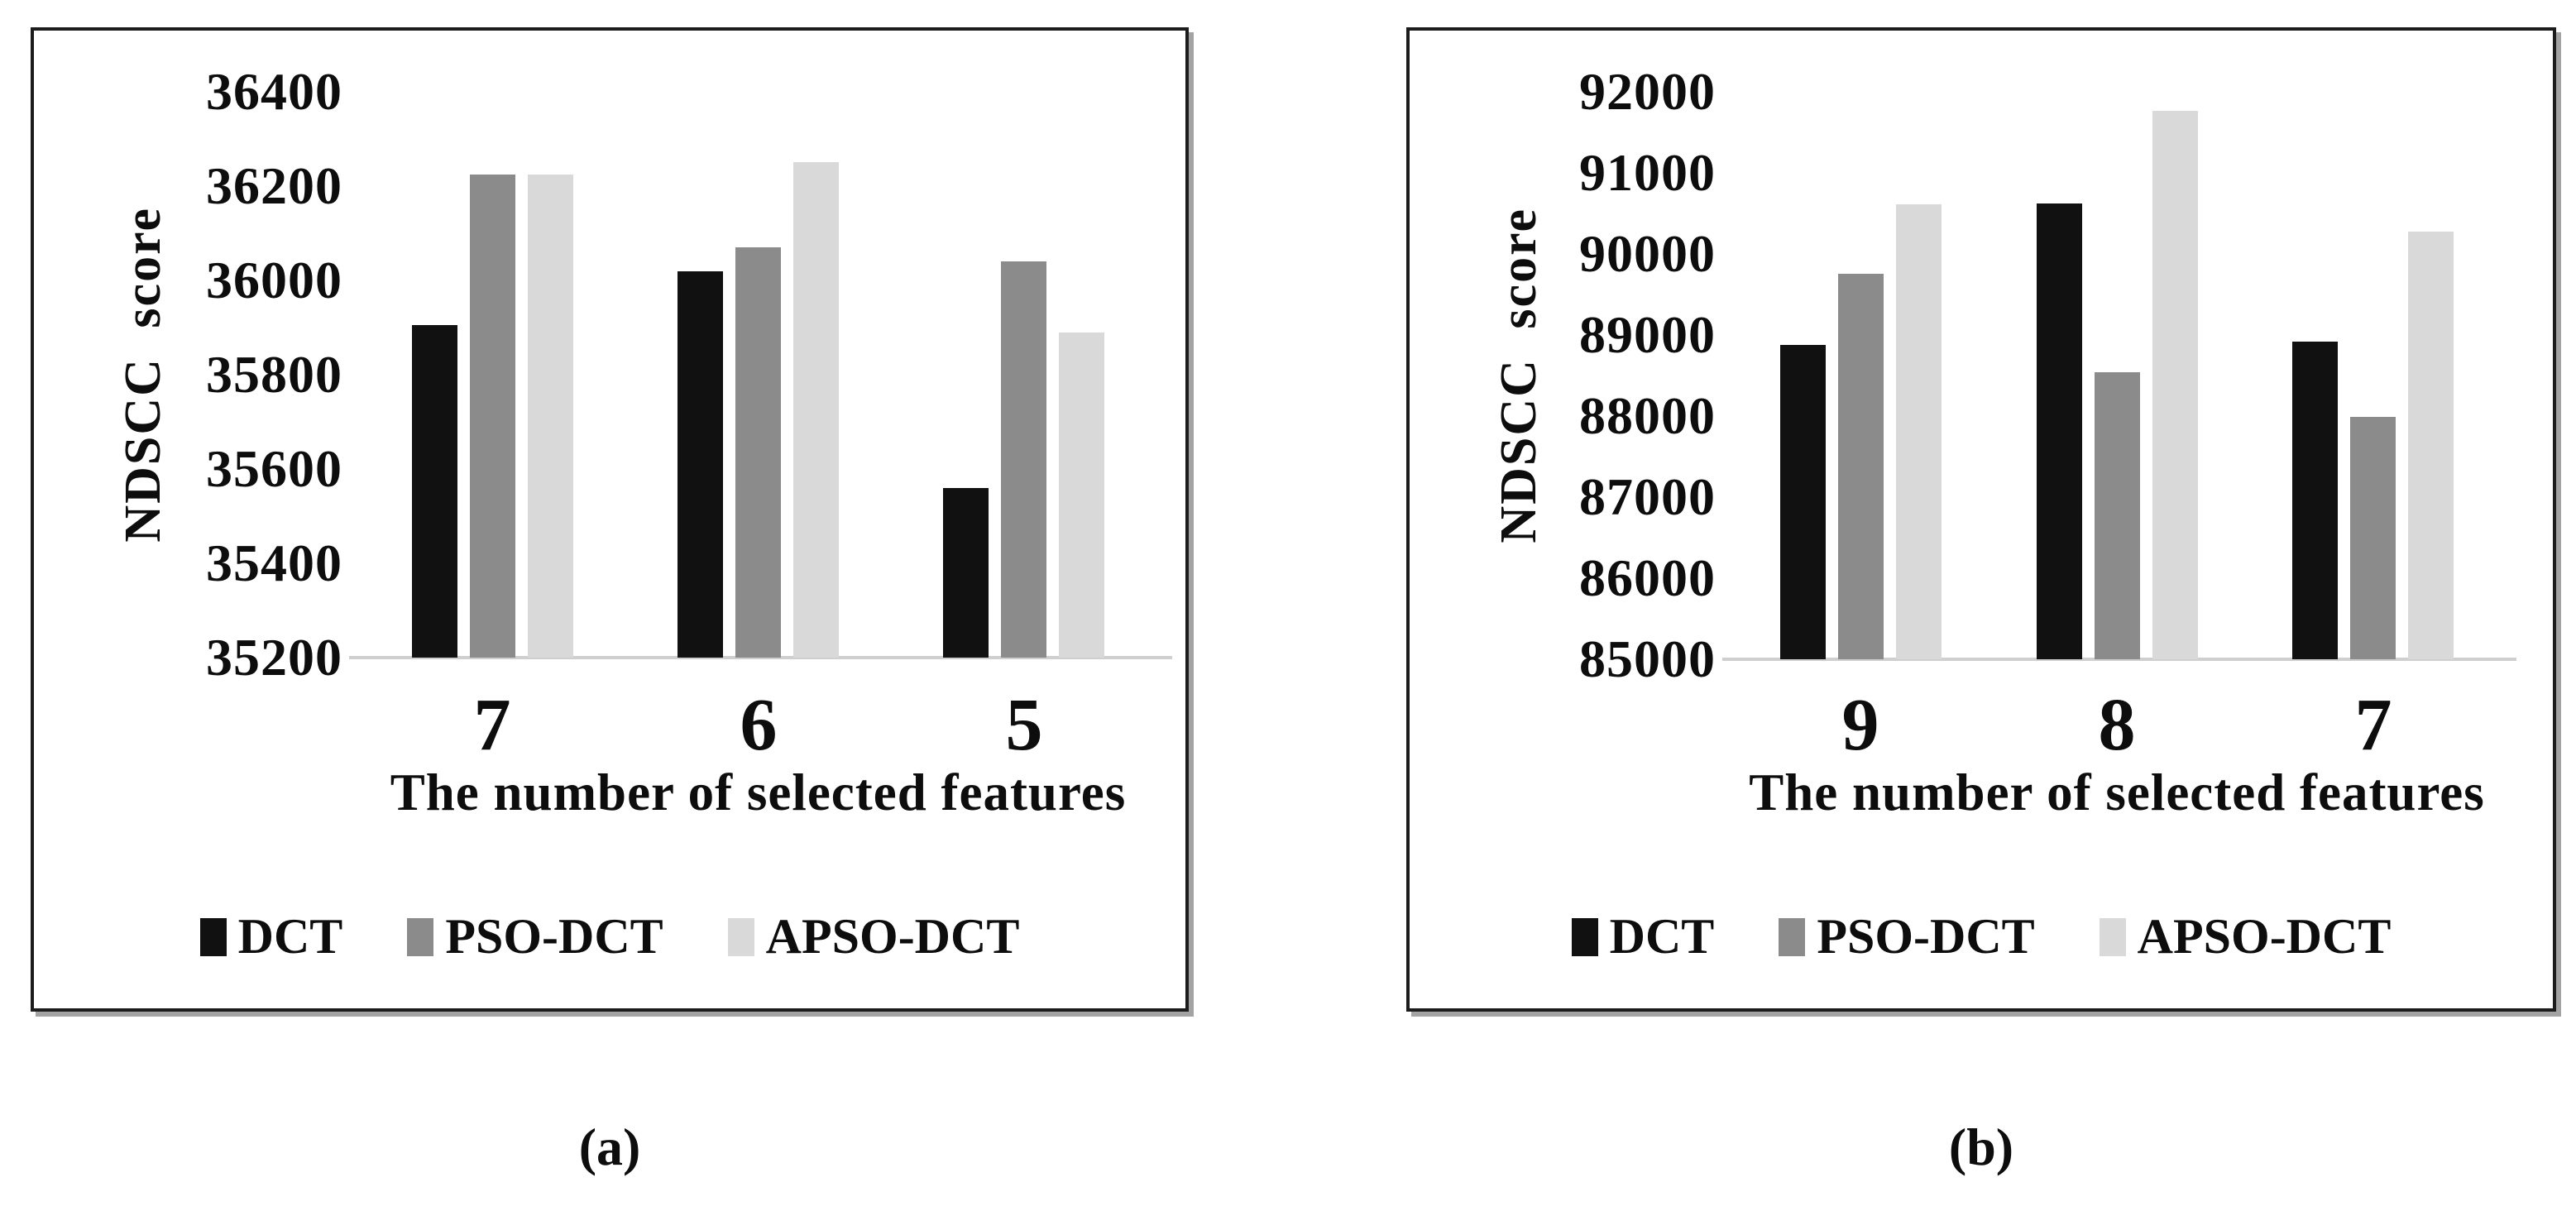 The width and height of the screenshot is (2576, 1230). What do you see at coordinates (1082, 495) in the screenshot?
I see `bar-apso-dct-cat5` at bounding box center [1082, 495].